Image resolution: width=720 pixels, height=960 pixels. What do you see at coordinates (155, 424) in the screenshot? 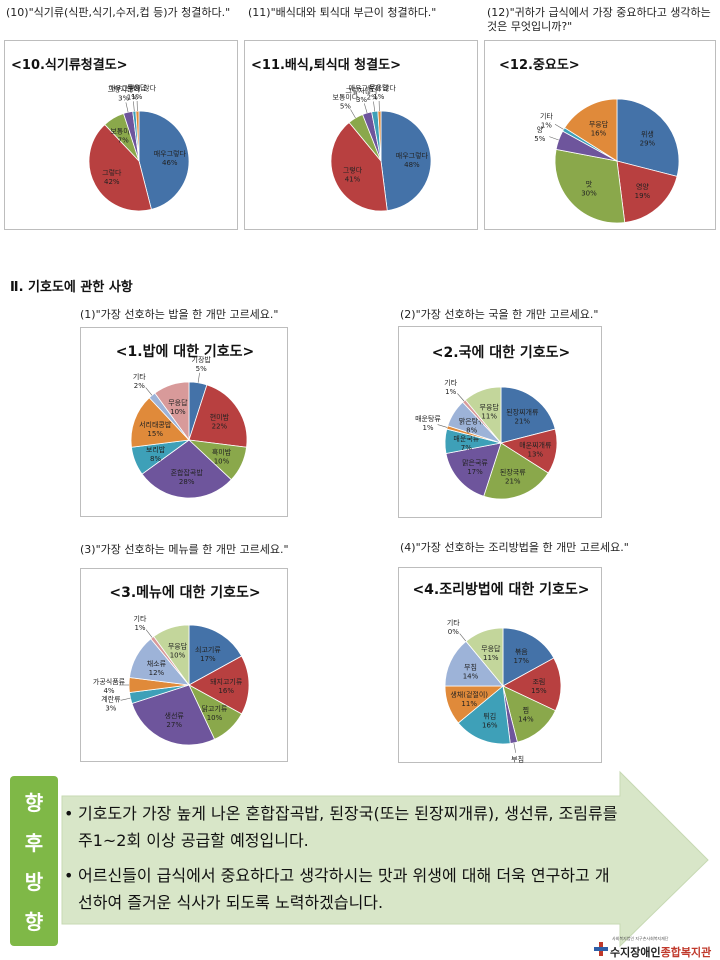
I see `slice-label: 서리태콩밥` at bounding box center [155, 424].